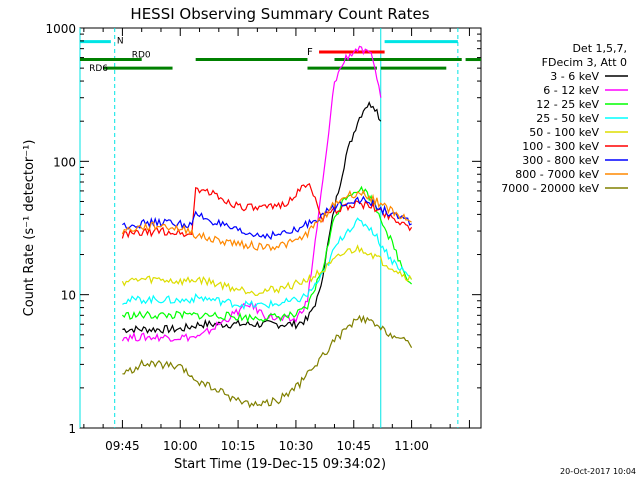  What do you see at coordinates (571, 90) in the screenshot?
I see `legend-entry-label: 6 - 12 keV` at bounding box center [571, 90].